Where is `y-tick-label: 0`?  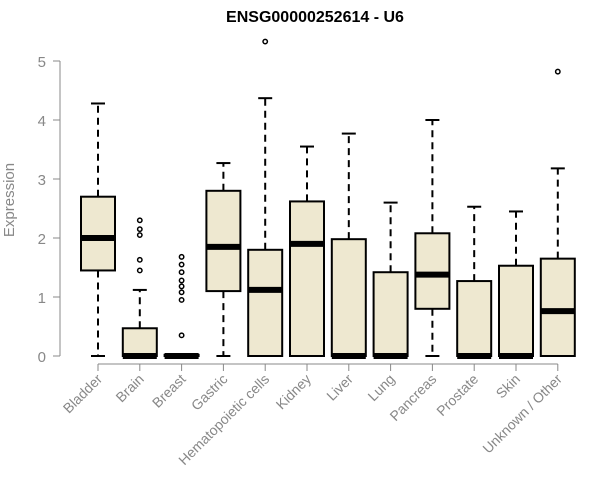
y-tick-label: 0 is located at coordinates (42, 357).